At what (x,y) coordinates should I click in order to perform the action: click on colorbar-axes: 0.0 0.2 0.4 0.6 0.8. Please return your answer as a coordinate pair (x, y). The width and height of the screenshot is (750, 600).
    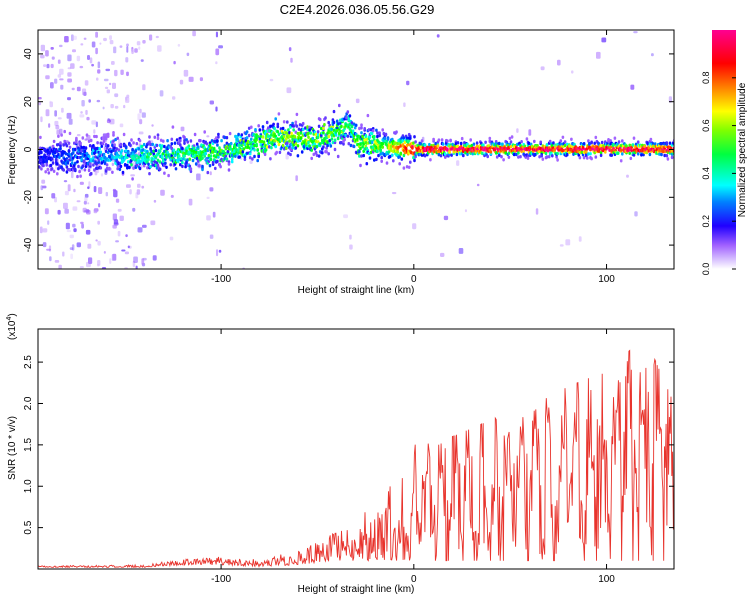
    Looking at the image, I should click on (718, 173).